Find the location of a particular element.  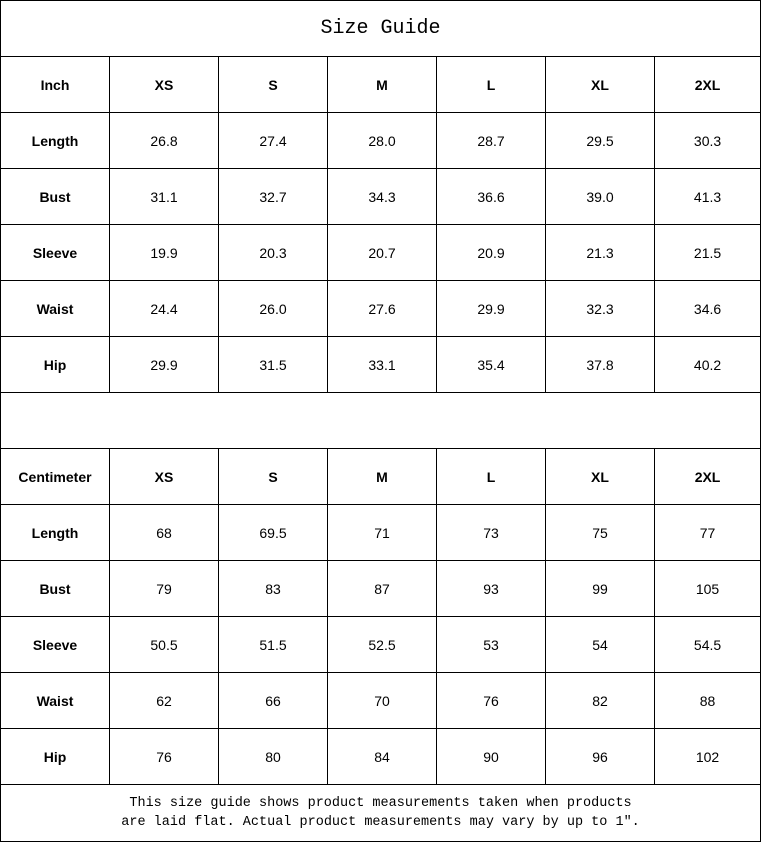

measurement-cell: 20.9 is located at coordinates (491, 252).